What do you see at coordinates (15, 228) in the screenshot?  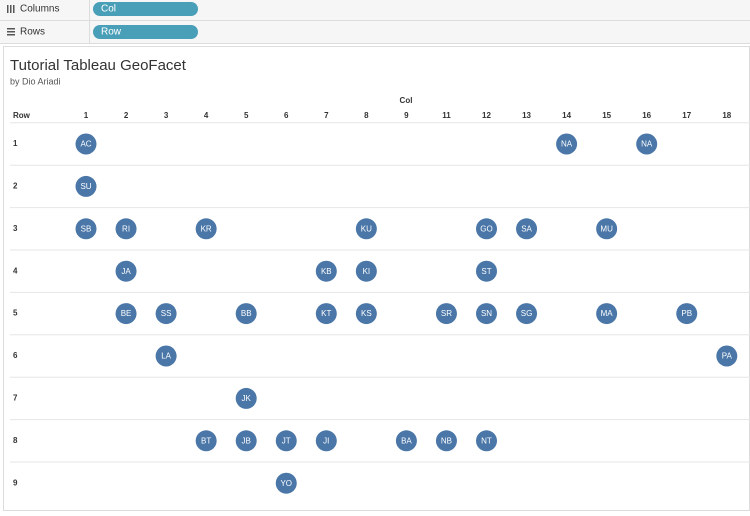 I see `y-tick-label: 3` at bounding box center [15, 228].